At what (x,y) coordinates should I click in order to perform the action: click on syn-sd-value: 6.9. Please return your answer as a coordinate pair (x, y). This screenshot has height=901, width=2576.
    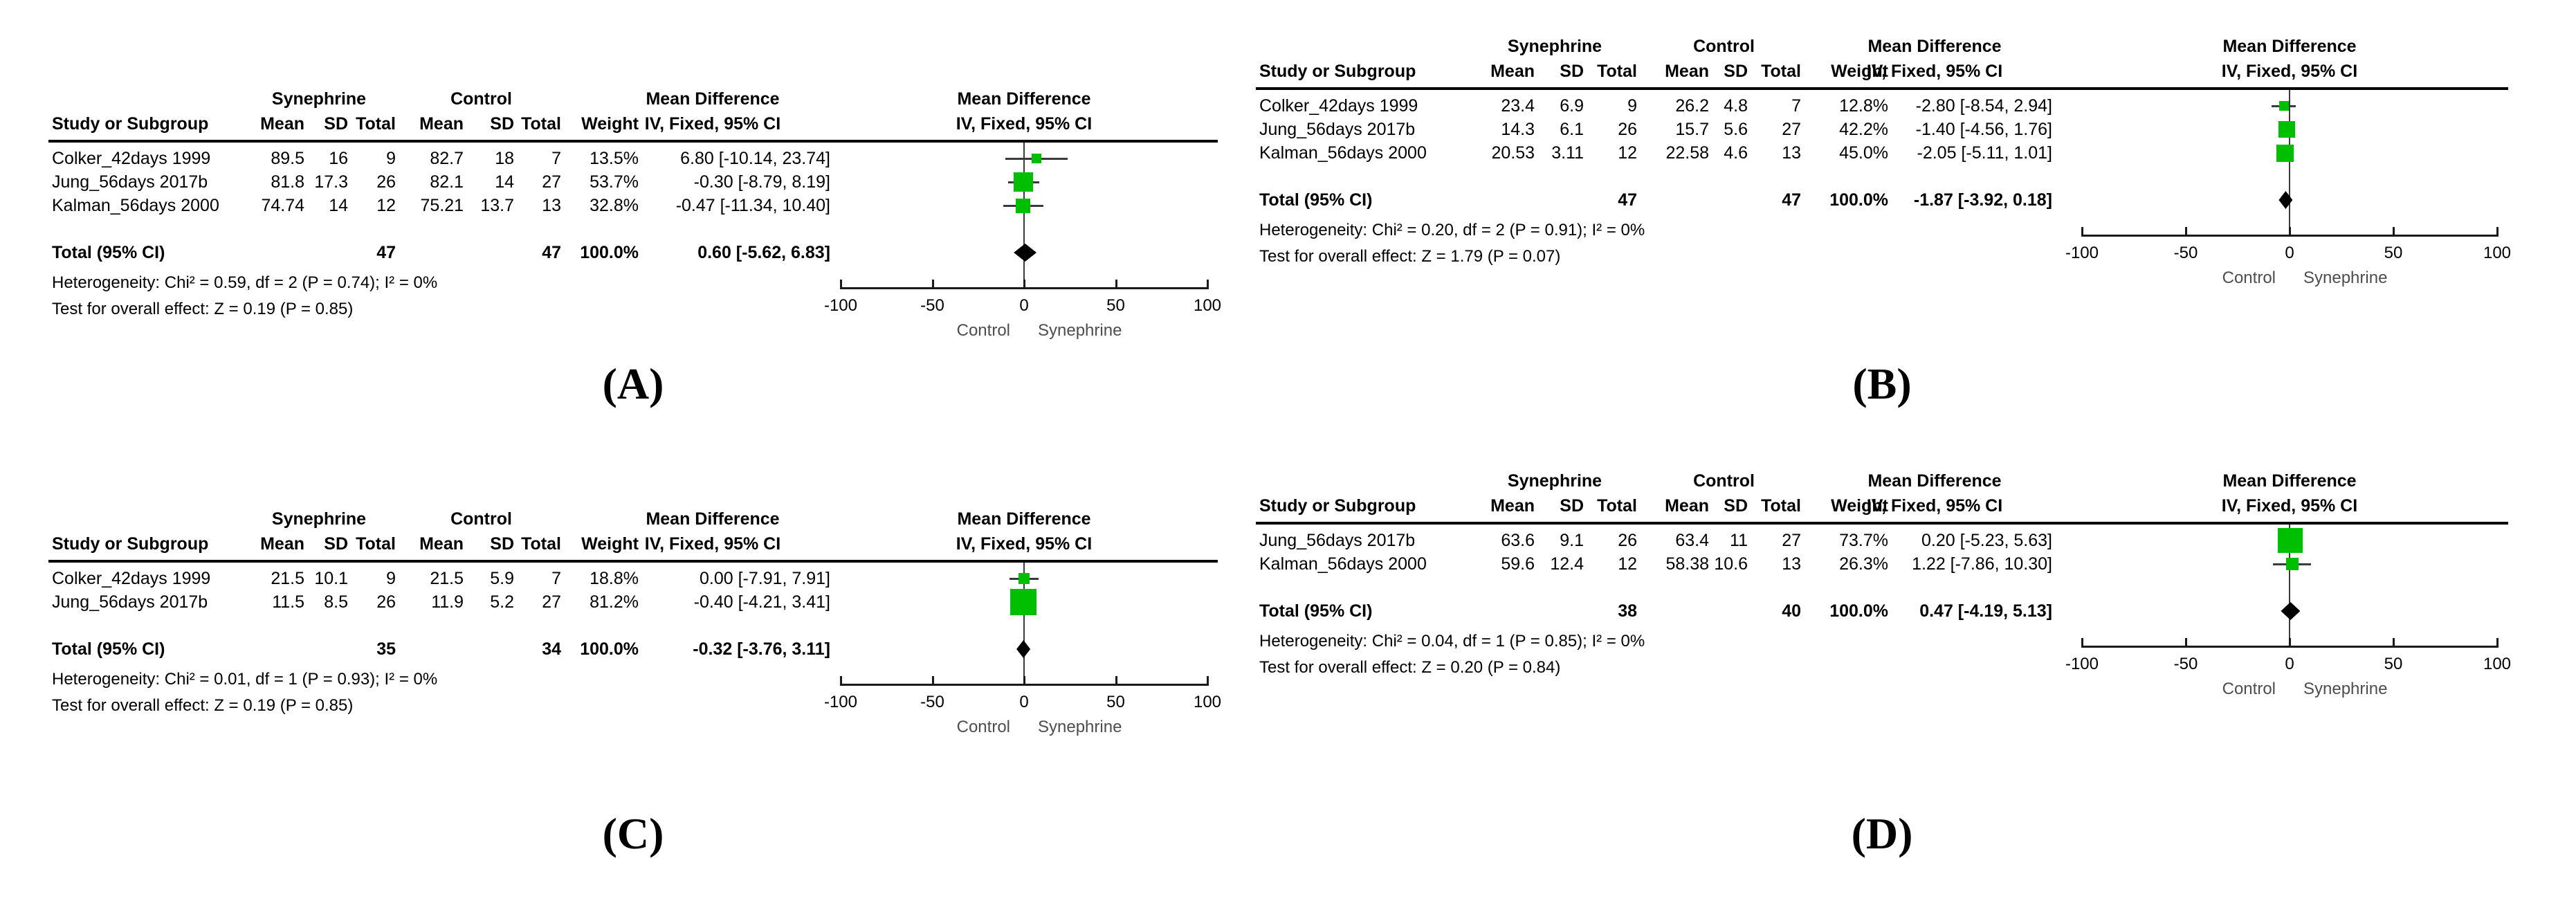
    Looking at the image, I should click on (1572, 106).